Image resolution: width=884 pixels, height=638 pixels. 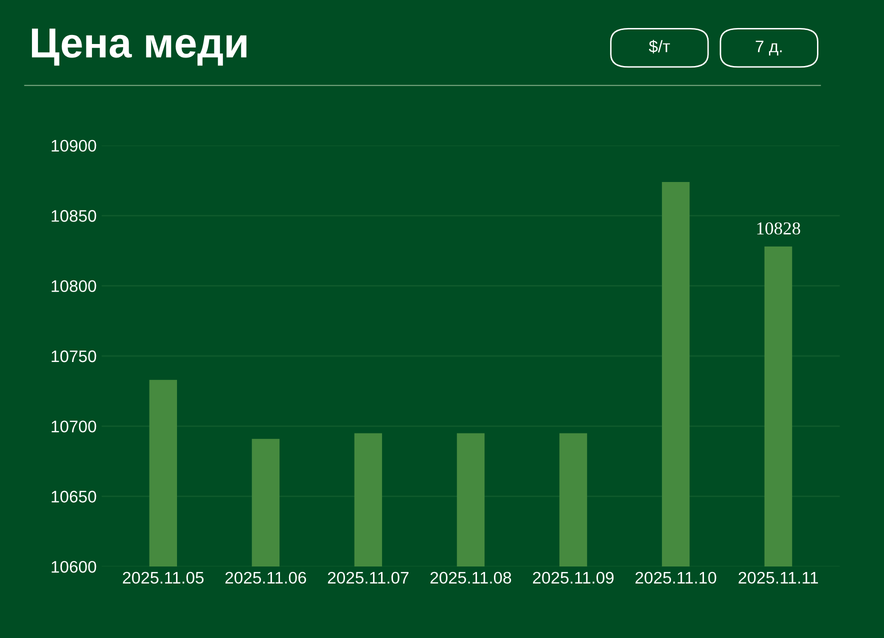 I want to click on text: 7 д., so click(x=769, y=48).